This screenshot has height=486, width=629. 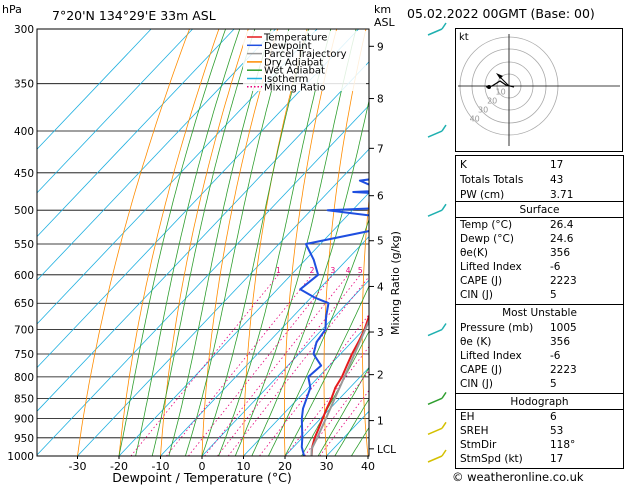 What do you see at coordinates (24, 439) in the screenshot?
I see `pressure-tick-label: 950` at bounding box center [24, 439].